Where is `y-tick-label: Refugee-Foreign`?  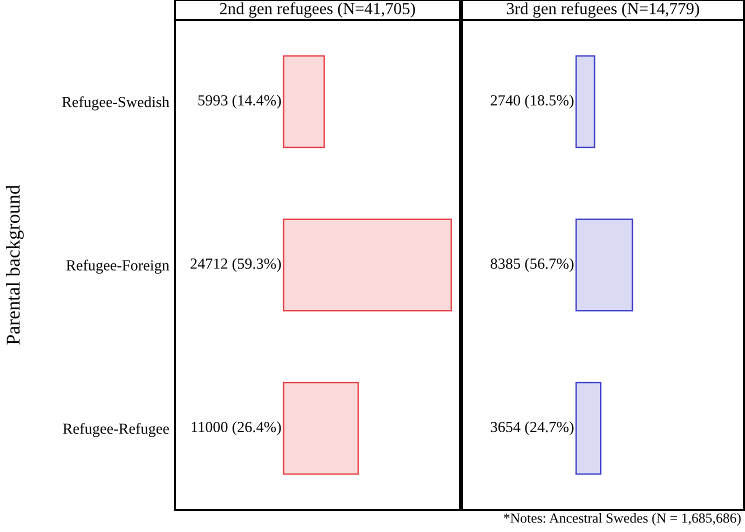 y-tick-label: Refugee-Foreign is located at coordinates (118, 267).